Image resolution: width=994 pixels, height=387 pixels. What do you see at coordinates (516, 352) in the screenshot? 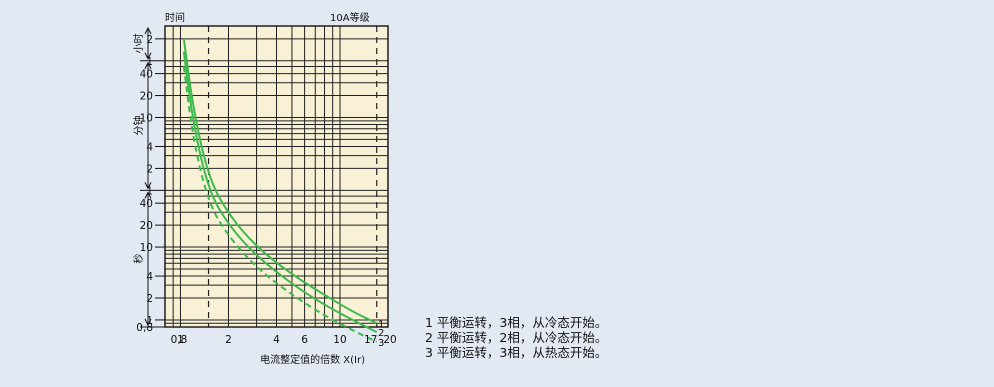
I see `legend-item: 3 平衡运转，3相，从热态开始。` at bounding box center [516, 352].